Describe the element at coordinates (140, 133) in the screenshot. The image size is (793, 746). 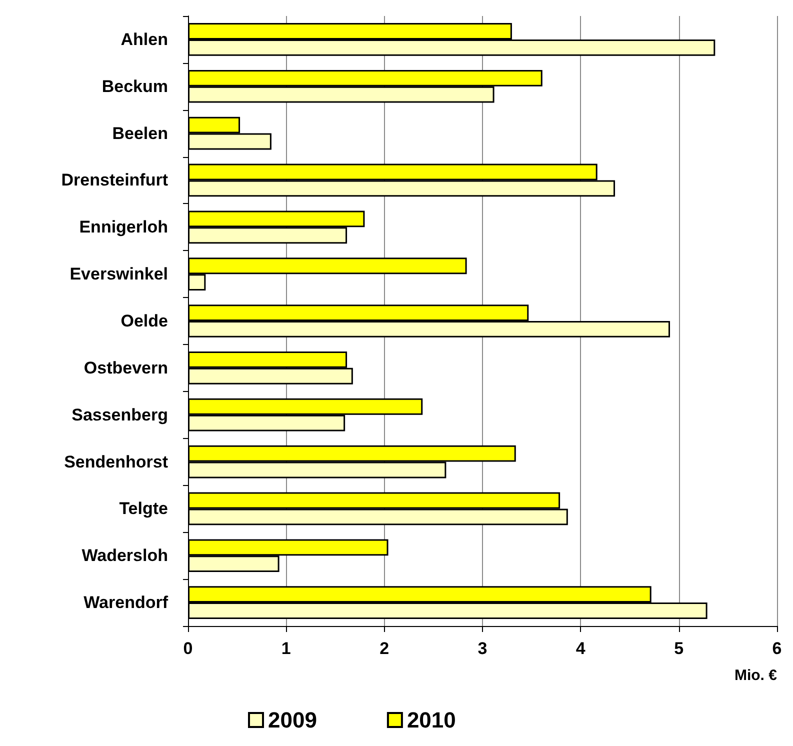
I see `y-tick-label: Beelen` at that location.